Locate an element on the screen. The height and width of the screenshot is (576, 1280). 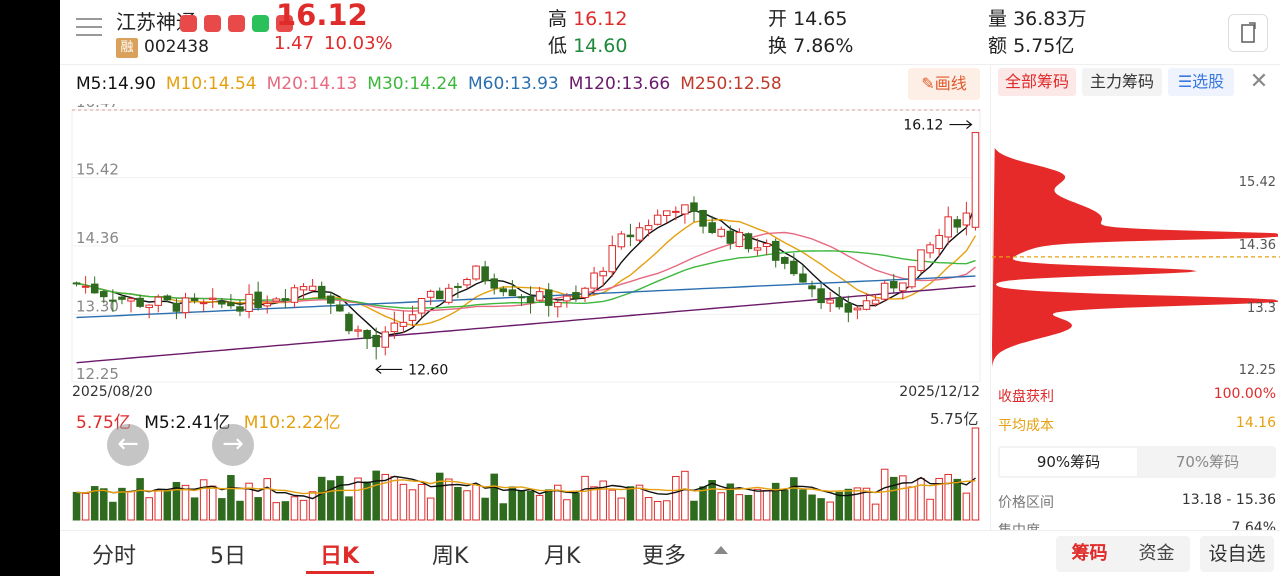
stock-picker-button: ☰选股 is located at coordinates (1201, 82).